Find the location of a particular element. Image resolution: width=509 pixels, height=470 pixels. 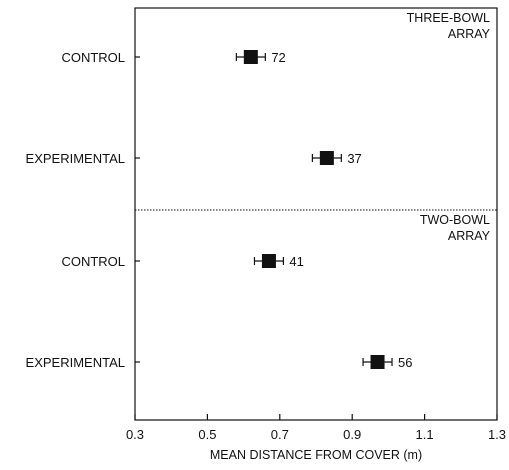

sample-size-label: 41 is located at coordinates (296, 261).